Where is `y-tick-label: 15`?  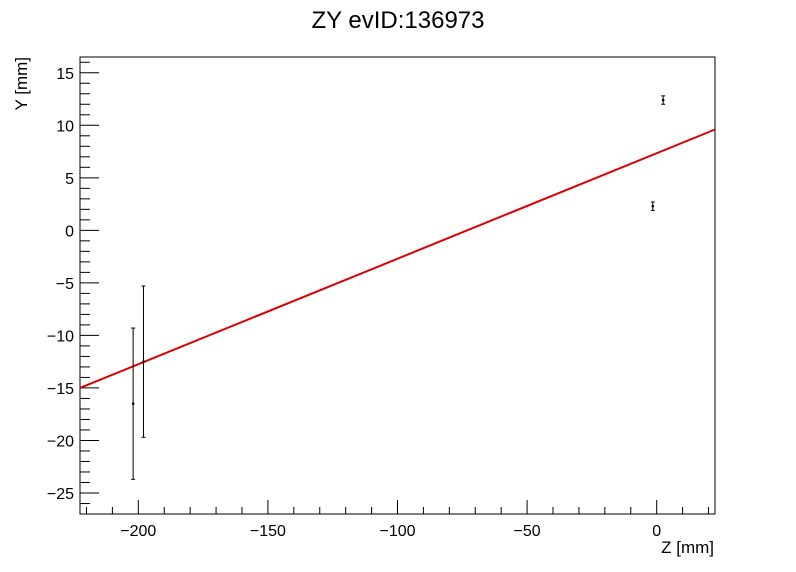
y-tick-label: 15 is located at coordinates (65, 74).